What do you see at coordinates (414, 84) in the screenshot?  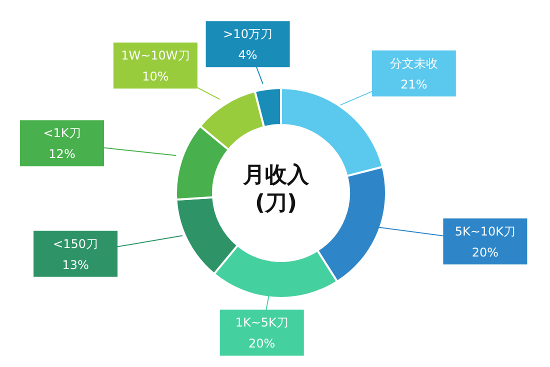 I see `data-label: 21%` at bounding box center [414, 84].